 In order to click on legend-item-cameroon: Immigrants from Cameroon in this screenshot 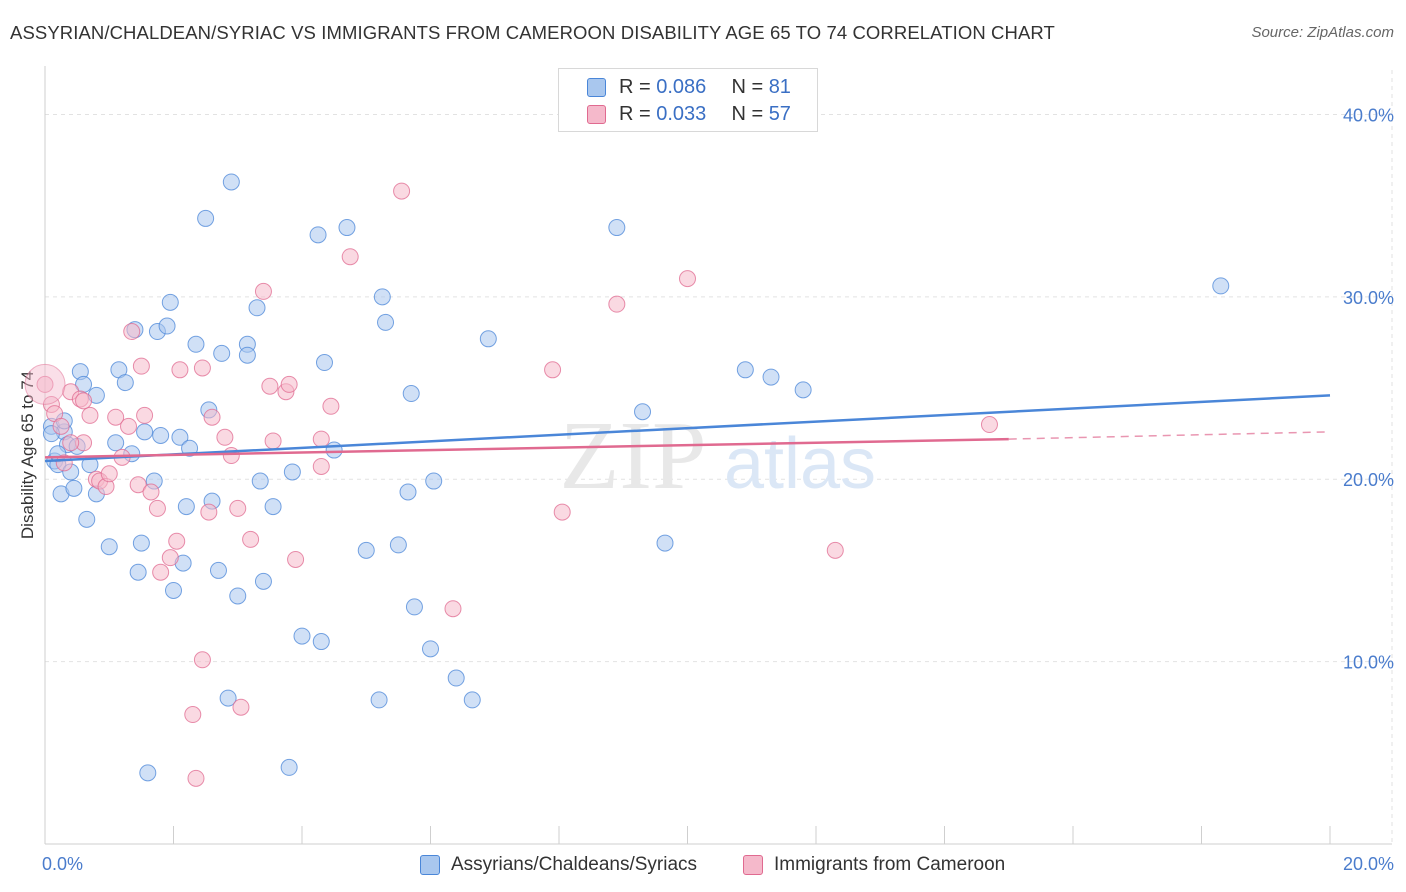, I will do `click(874, 865)`.